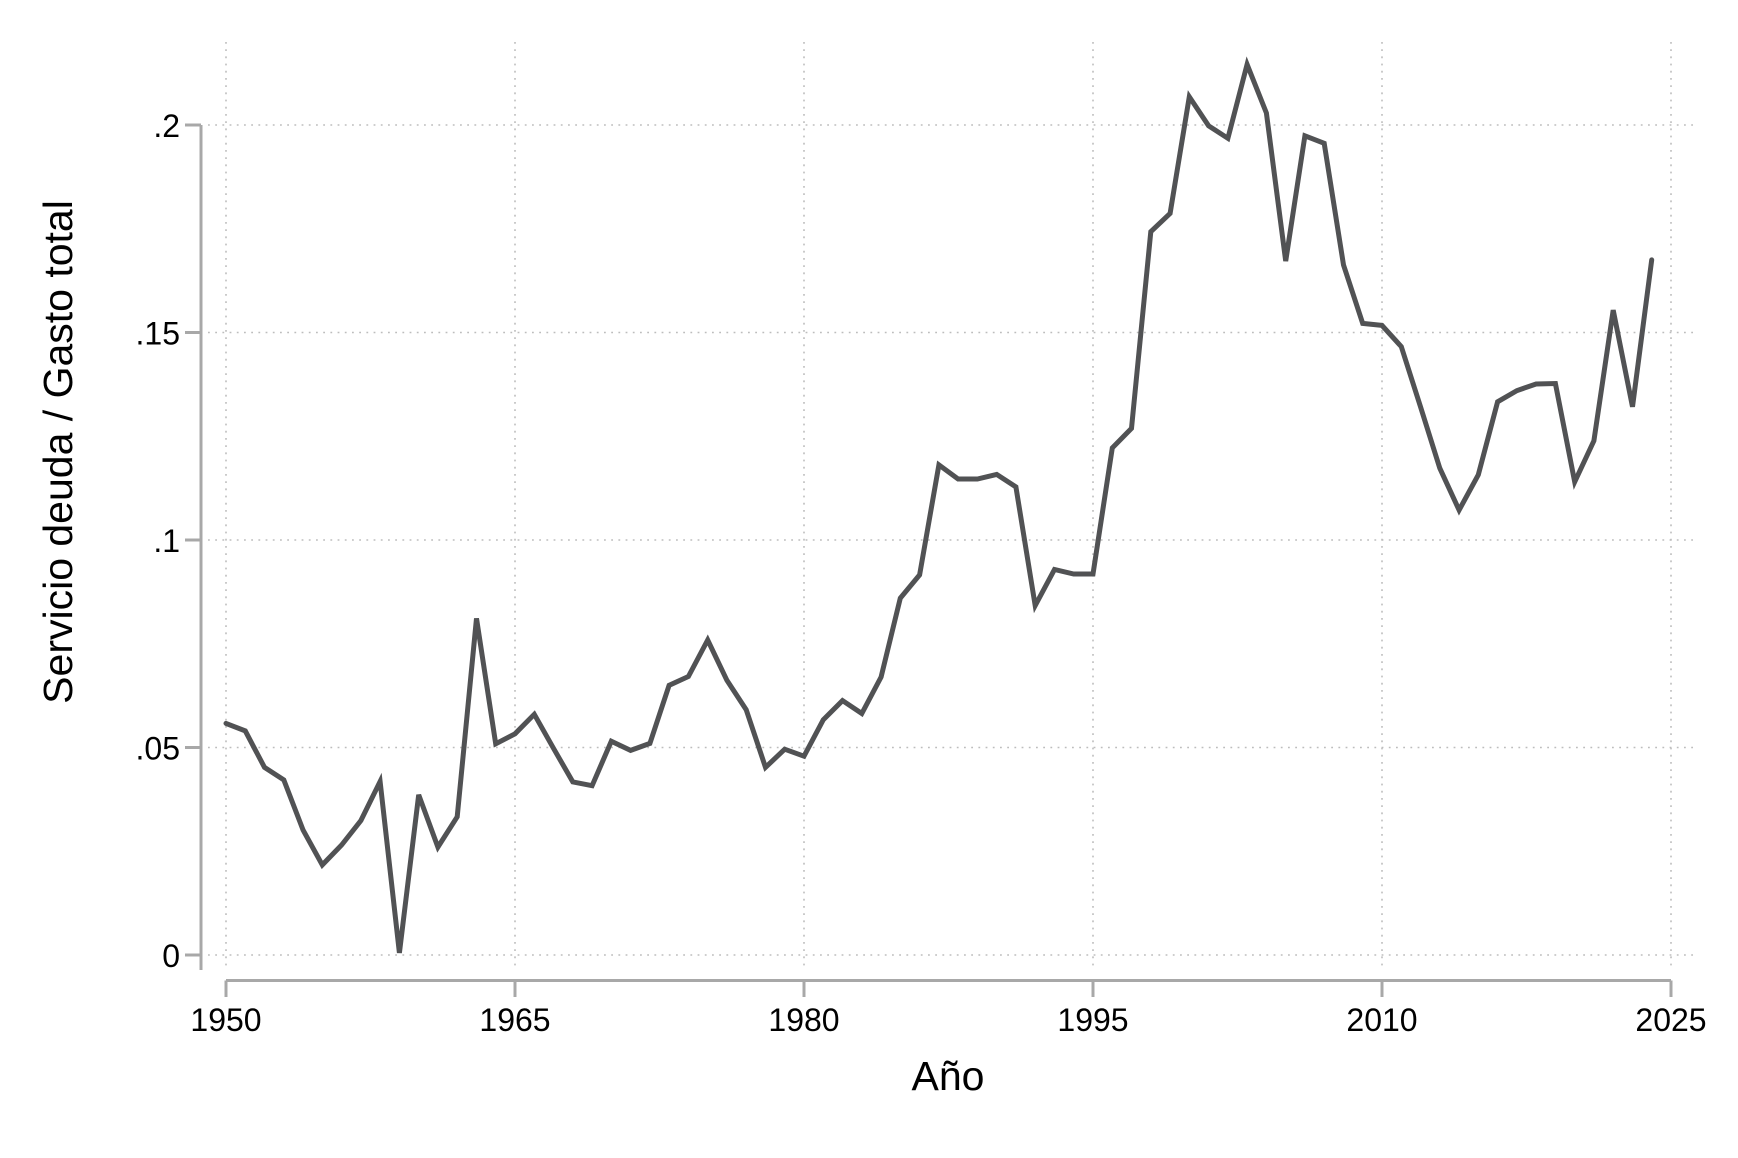 The height and width of the screenshot is (1158, 1738). What do you see at coordinates (158, 749) in the screenshot?
I see `y-tick-label: .05` at bounding box center [158, 749].